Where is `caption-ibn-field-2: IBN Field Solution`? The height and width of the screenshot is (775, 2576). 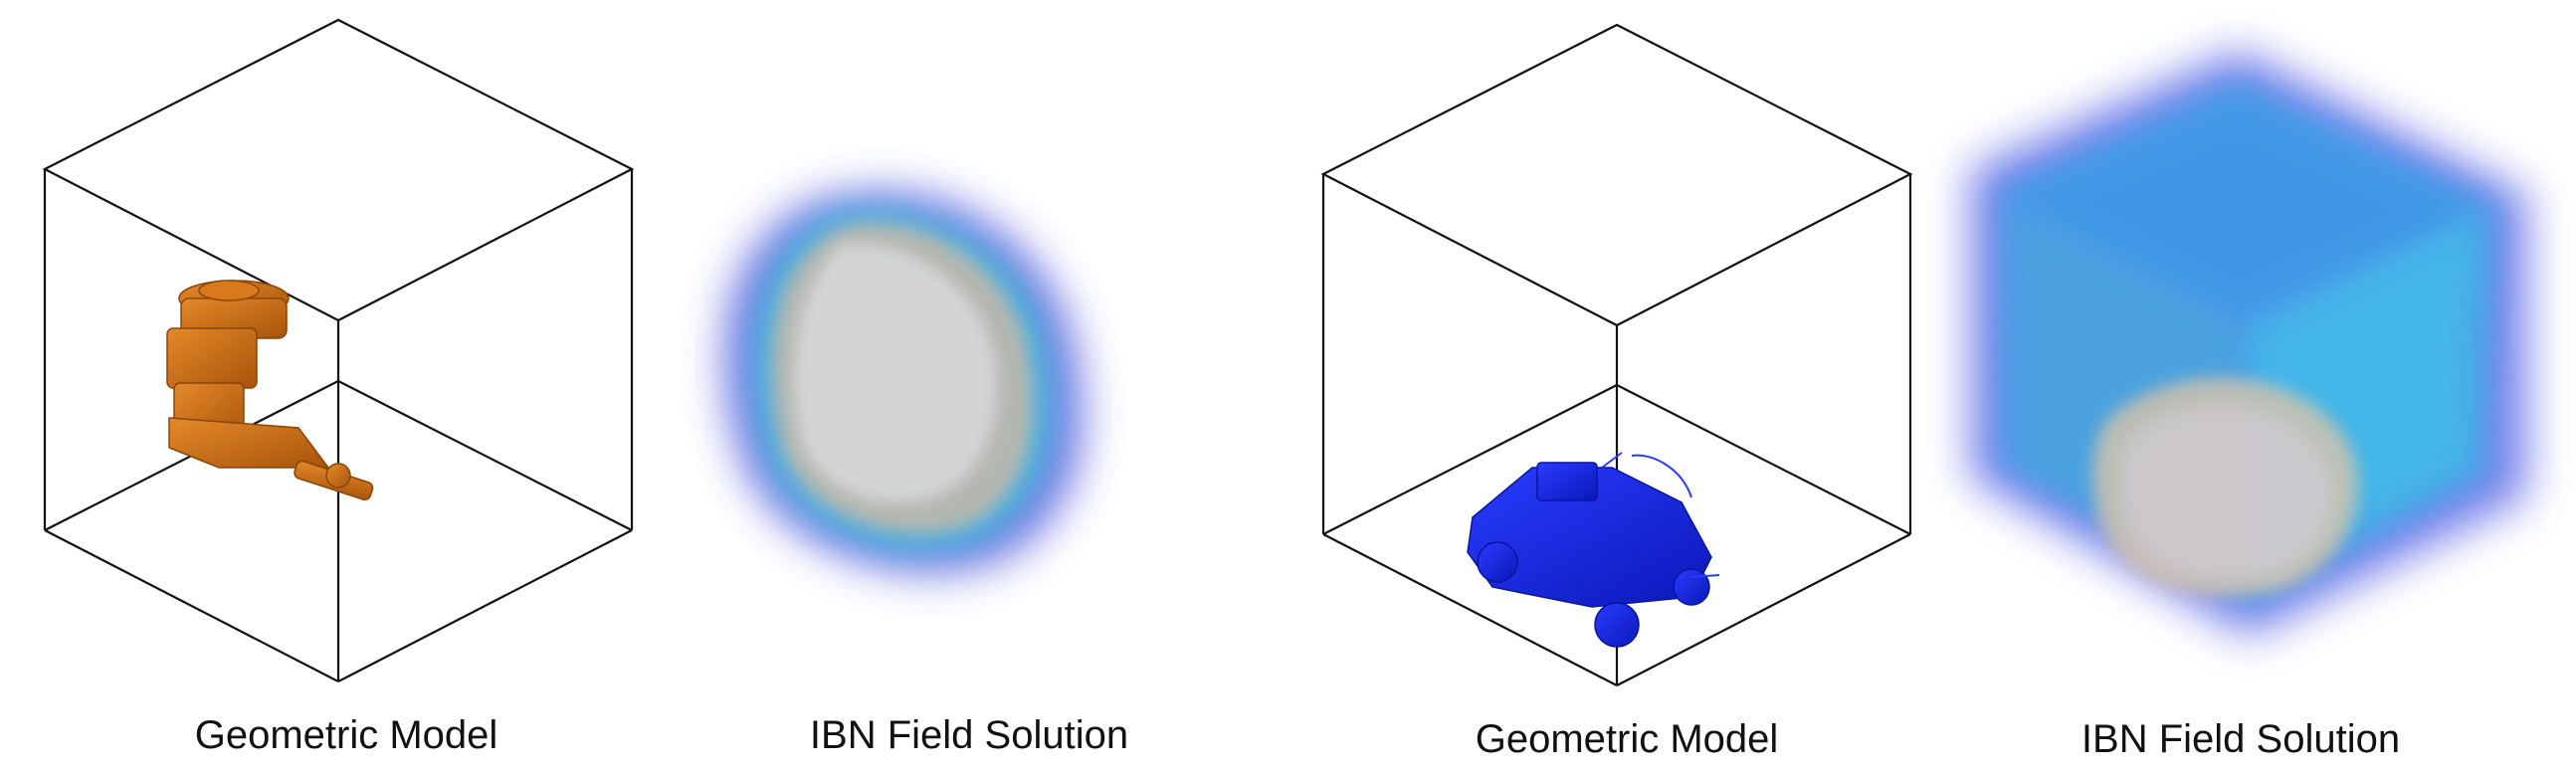 caption-ibn-field-2: IBN Field Solution is located at coordinates (2240, 739).